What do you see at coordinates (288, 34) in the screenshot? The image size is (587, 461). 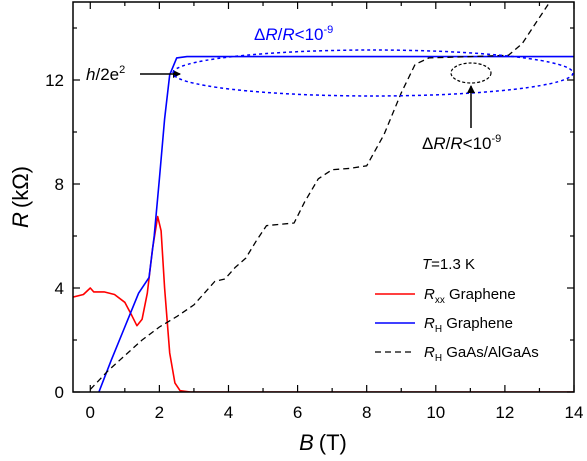 I see `upper-delta-r2: R` at bounding box center [288, 34].